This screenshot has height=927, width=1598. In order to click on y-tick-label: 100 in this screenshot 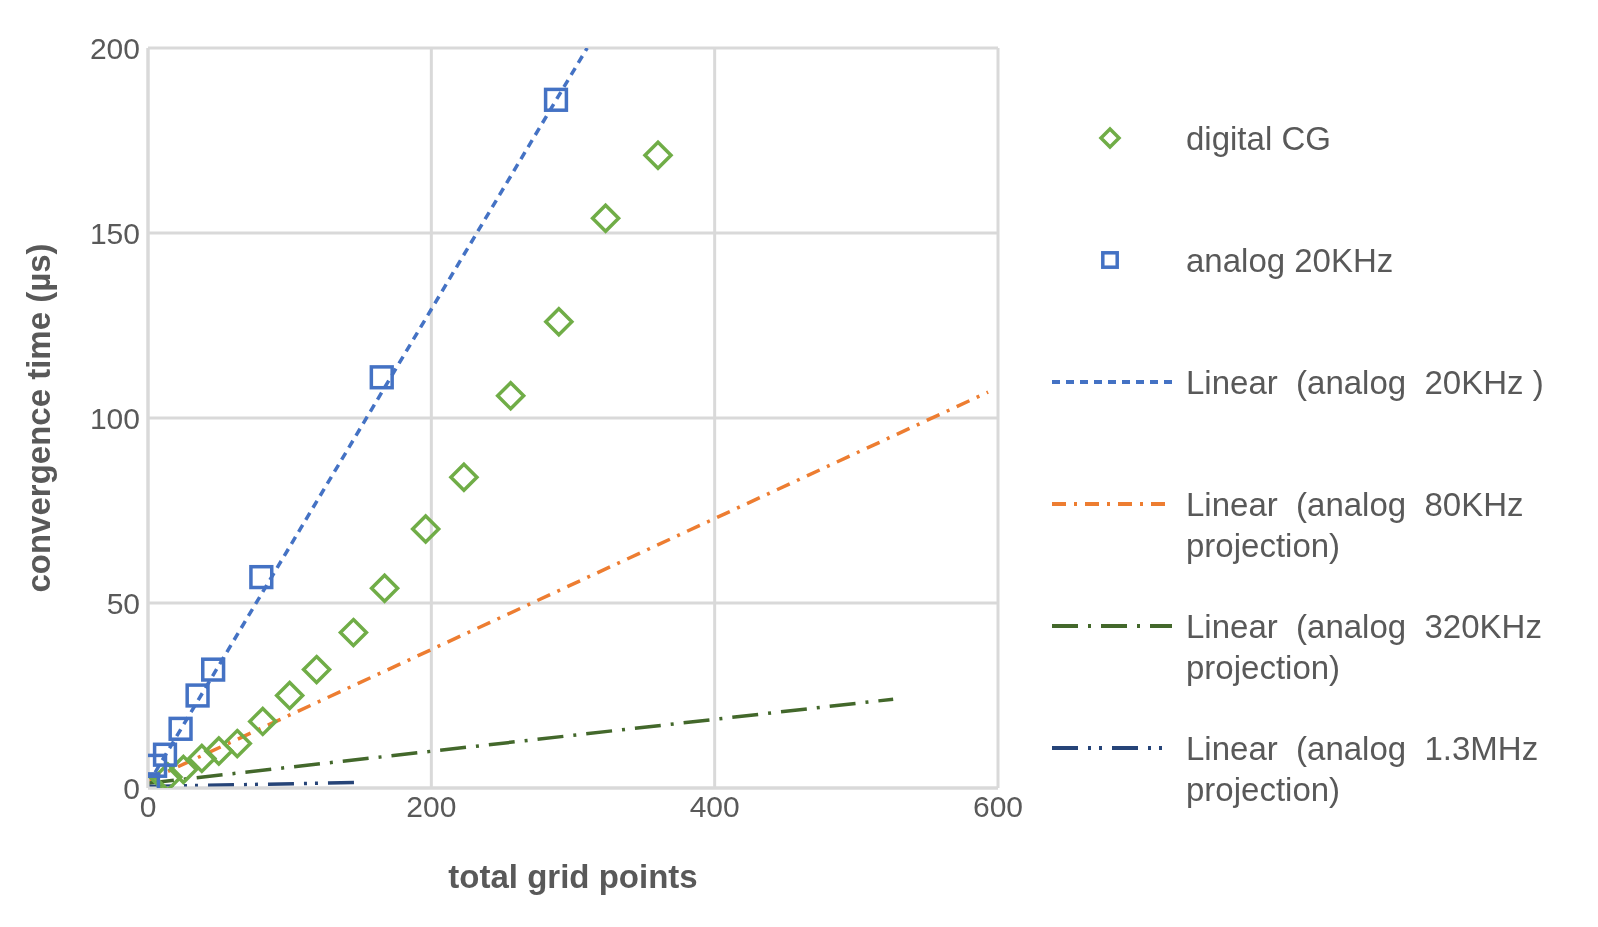, I will do `click(114, 418)`.